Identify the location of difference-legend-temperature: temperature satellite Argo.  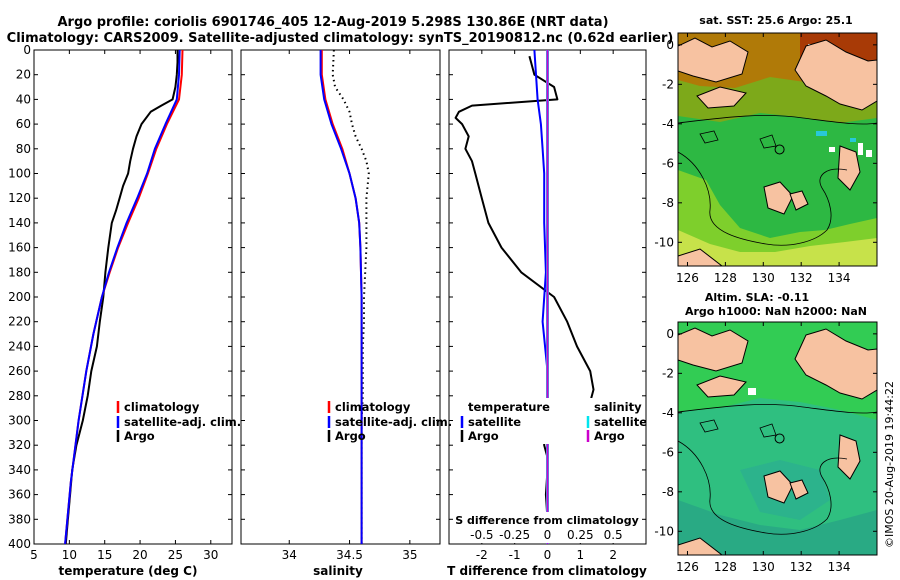
(505, 421).